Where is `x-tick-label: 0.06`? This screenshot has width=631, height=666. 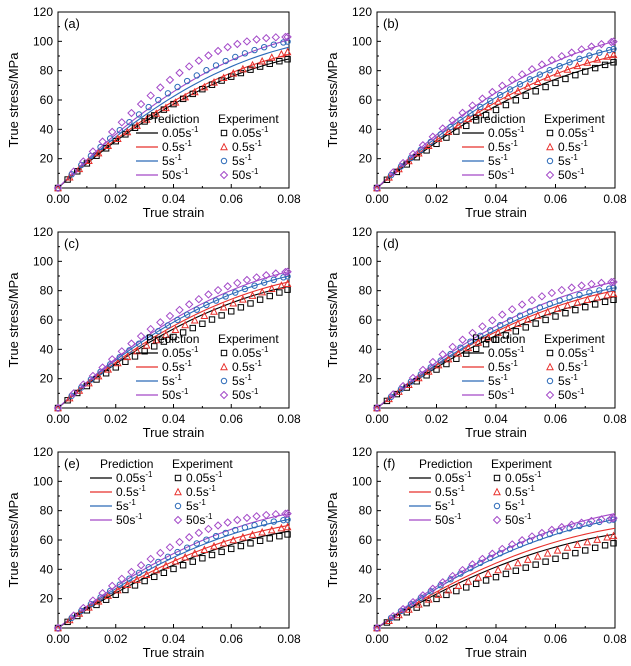 x-tick-label: 0.06 is located at coordinates (232, 419).